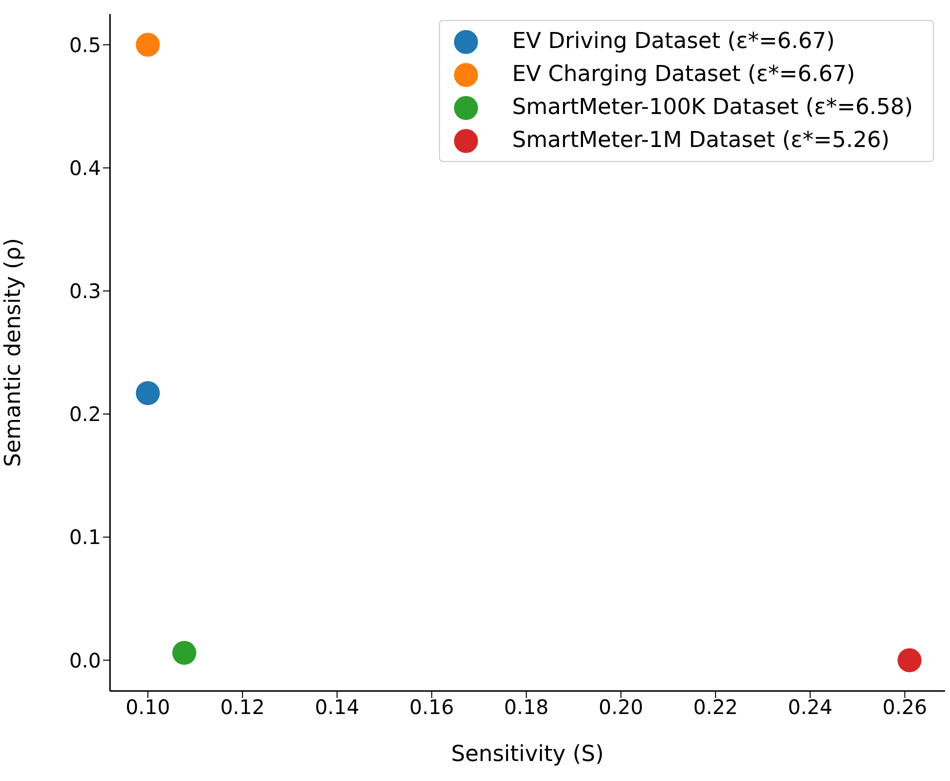 The height and width of the screenshot is (781, 950). I want to click on legend-label: EV Charging Dataset (ε*=6.67), so click(684, 75).